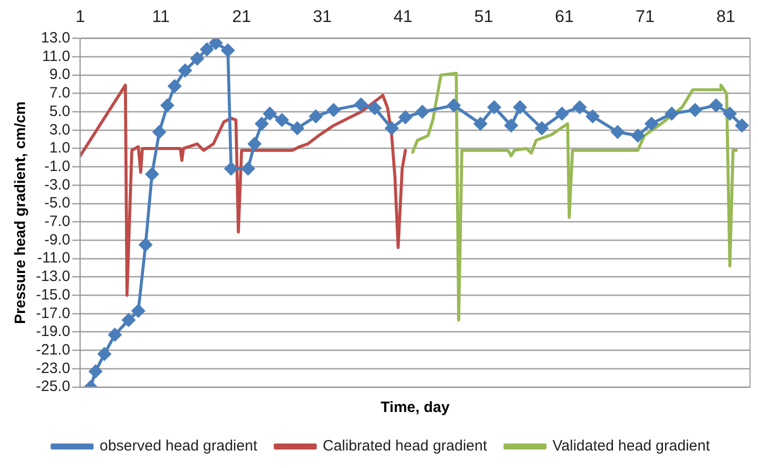 The height and width of the screenshot is (468, 758). Describe the element at coordinates (57, 185) in the screenshot. I see `y-tick-label: -3.0` at that location.